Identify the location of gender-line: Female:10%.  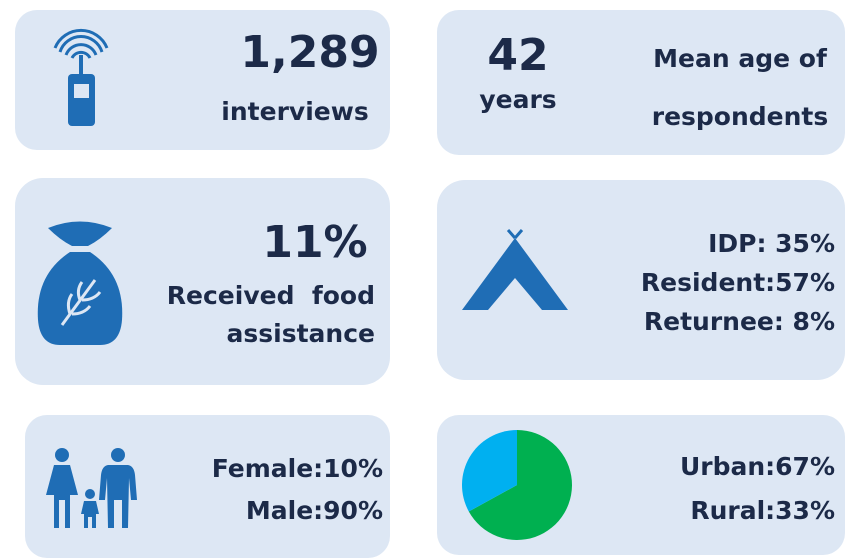
(297, 468).